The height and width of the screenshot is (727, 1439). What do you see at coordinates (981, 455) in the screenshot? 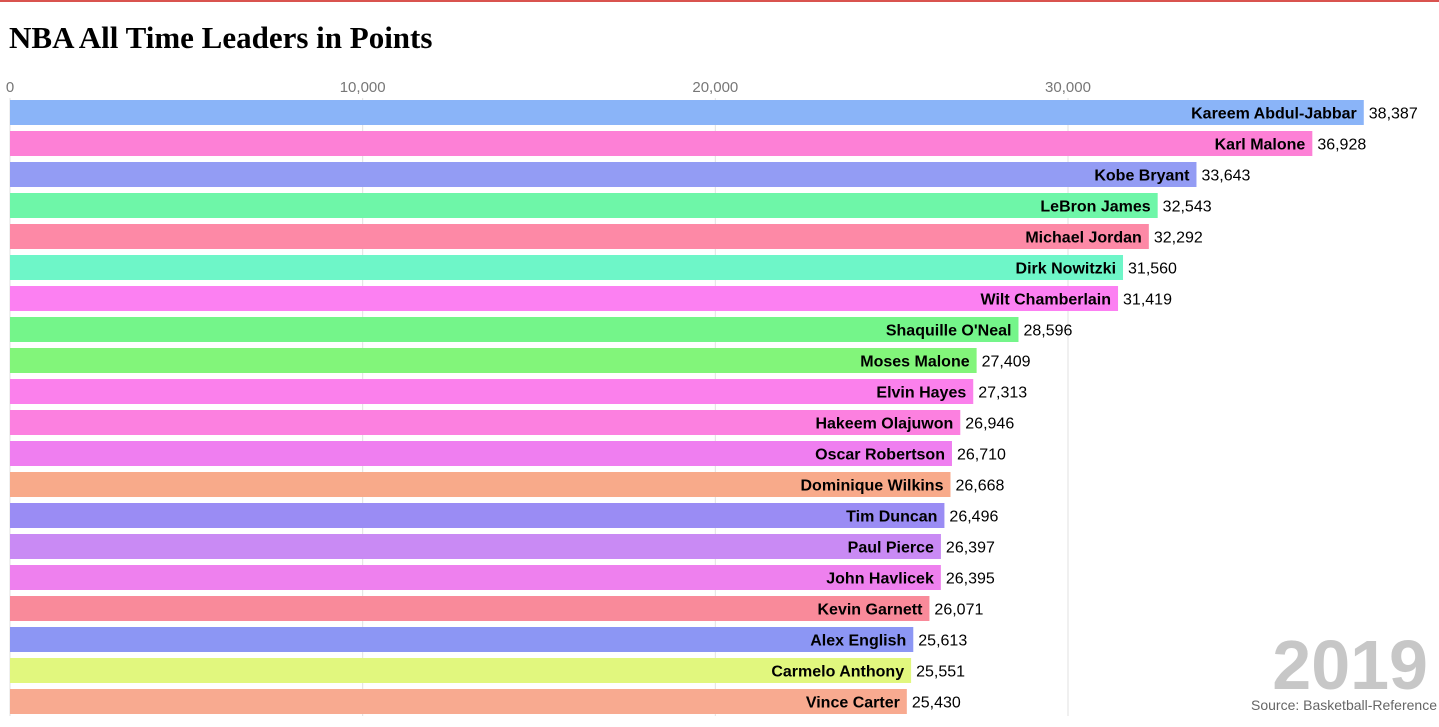
I see `bar-value-label: 26,710` at bounding box center [981, 455].